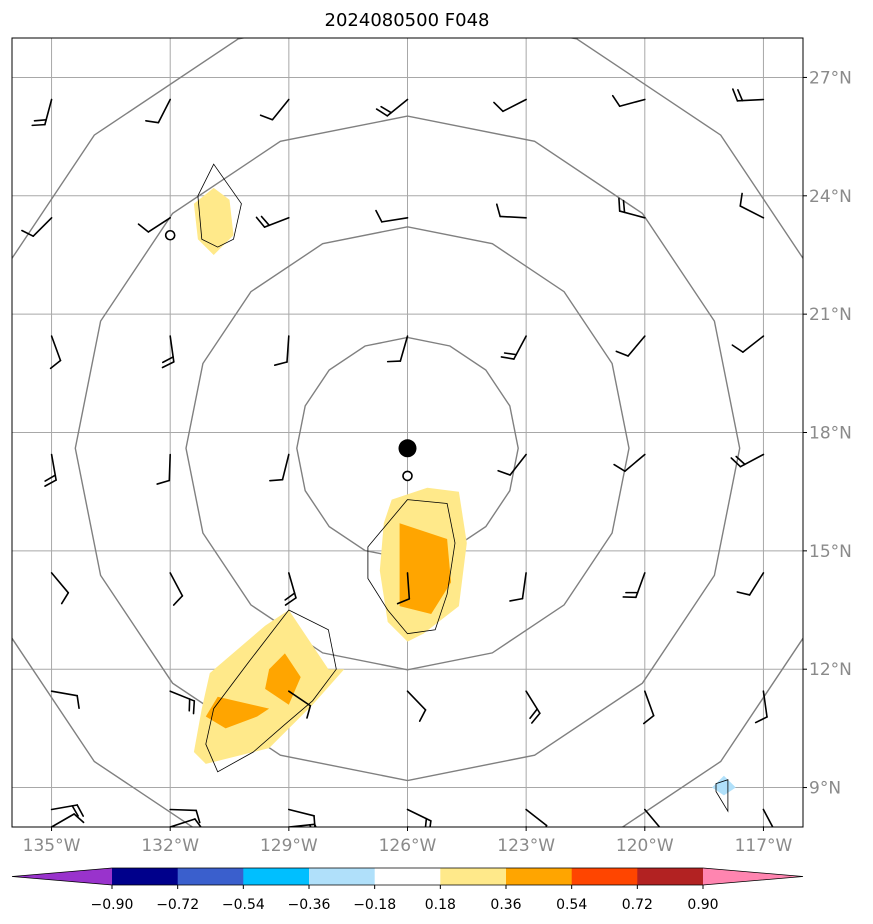 The image size is (873, 924). What do you see at coordinates (505, 905) in the screenshot?
I see `colorbar-tick-label: 0.36` at bounding box center [505, 905].